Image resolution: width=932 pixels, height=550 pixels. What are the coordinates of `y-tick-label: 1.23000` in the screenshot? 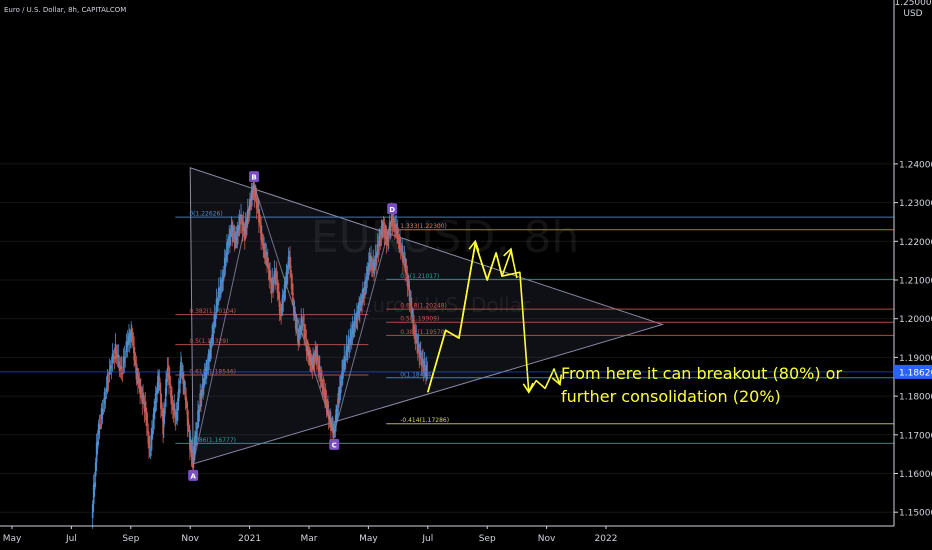 It's located at (915, 204).